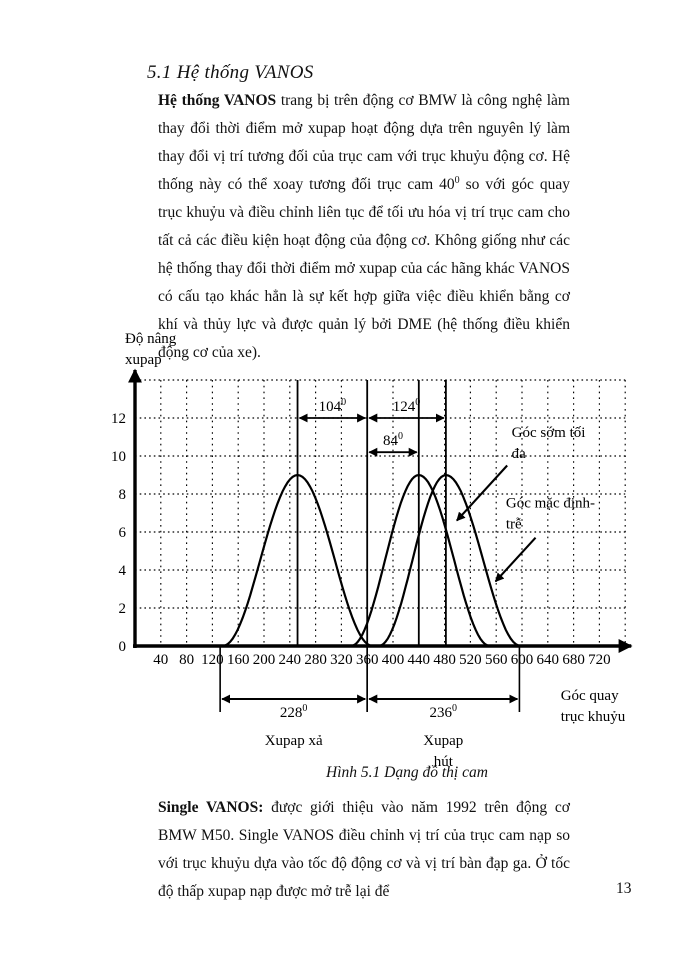 The width and height of the screenshot is (700, 960). I want to click on svg-text: 440, so click(419, 660).